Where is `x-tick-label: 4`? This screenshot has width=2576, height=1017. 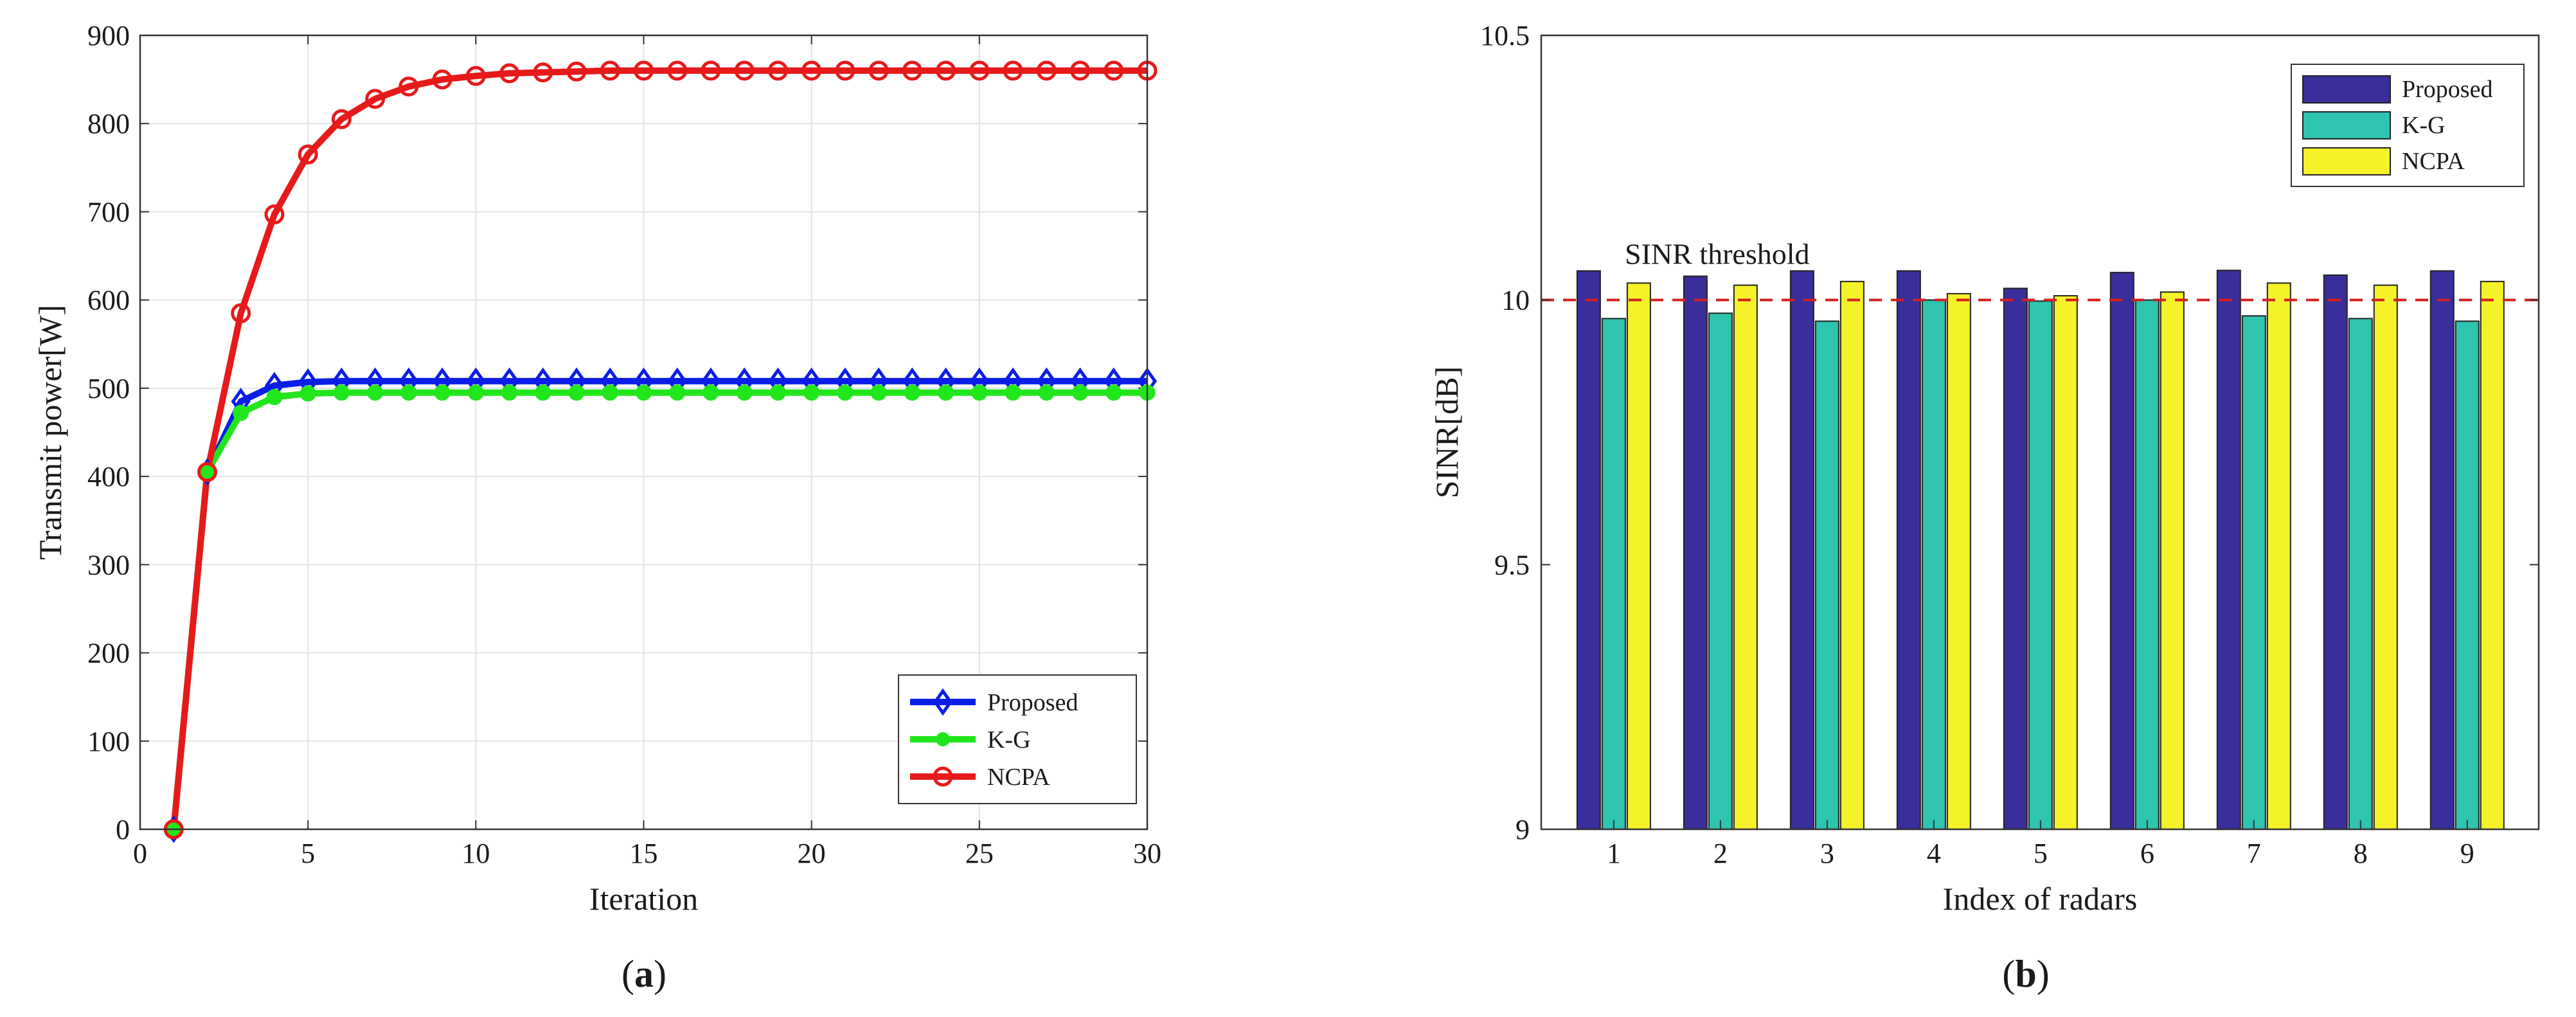 x-tick-label: 4 is located at coordinates (1934, 854).